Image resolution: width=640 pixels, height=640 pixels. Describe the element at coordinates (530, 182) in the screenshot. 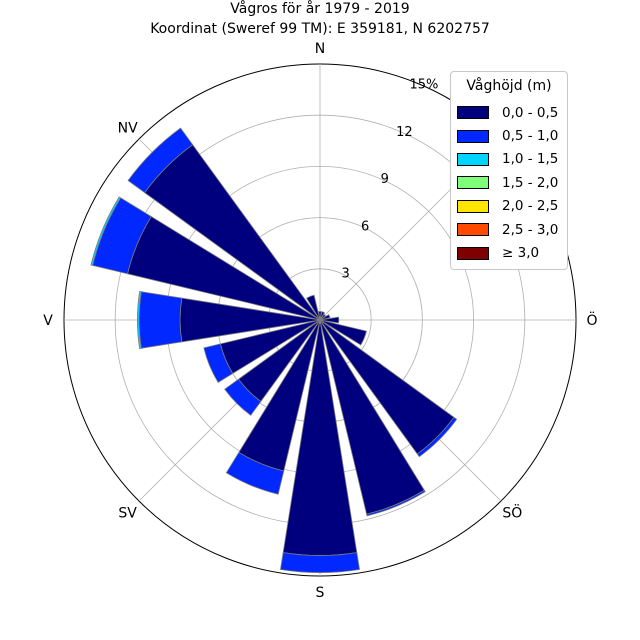

I see `legend-label: 1,5 - 2,0` at that location.